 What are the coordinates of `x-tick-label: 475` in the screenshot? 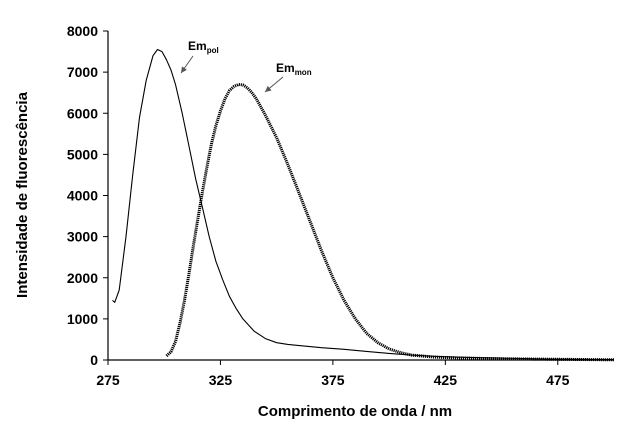 It's located at (558, 380).